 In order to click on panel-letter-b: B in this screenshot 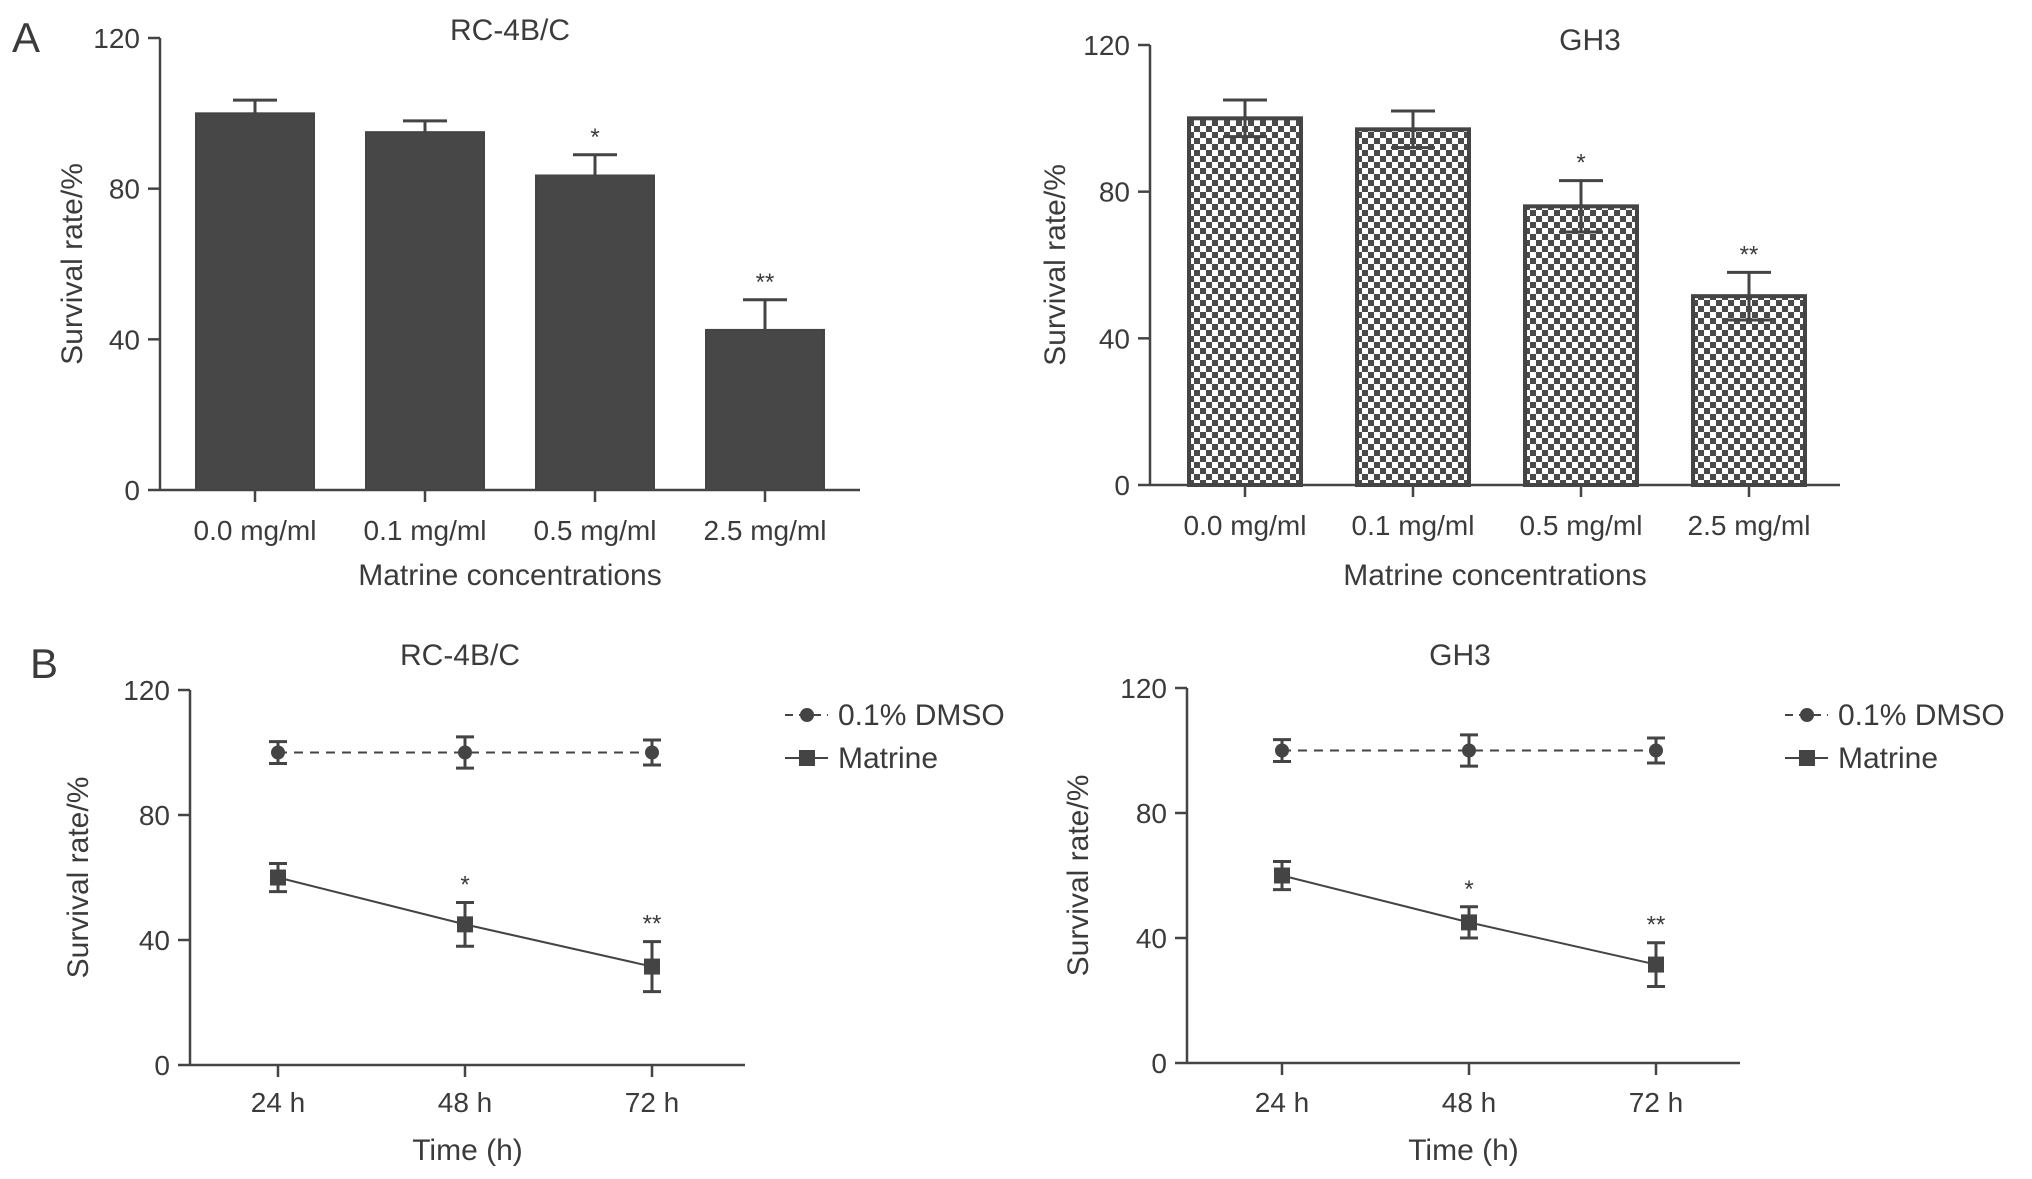, I will do `click(44, 663)`.